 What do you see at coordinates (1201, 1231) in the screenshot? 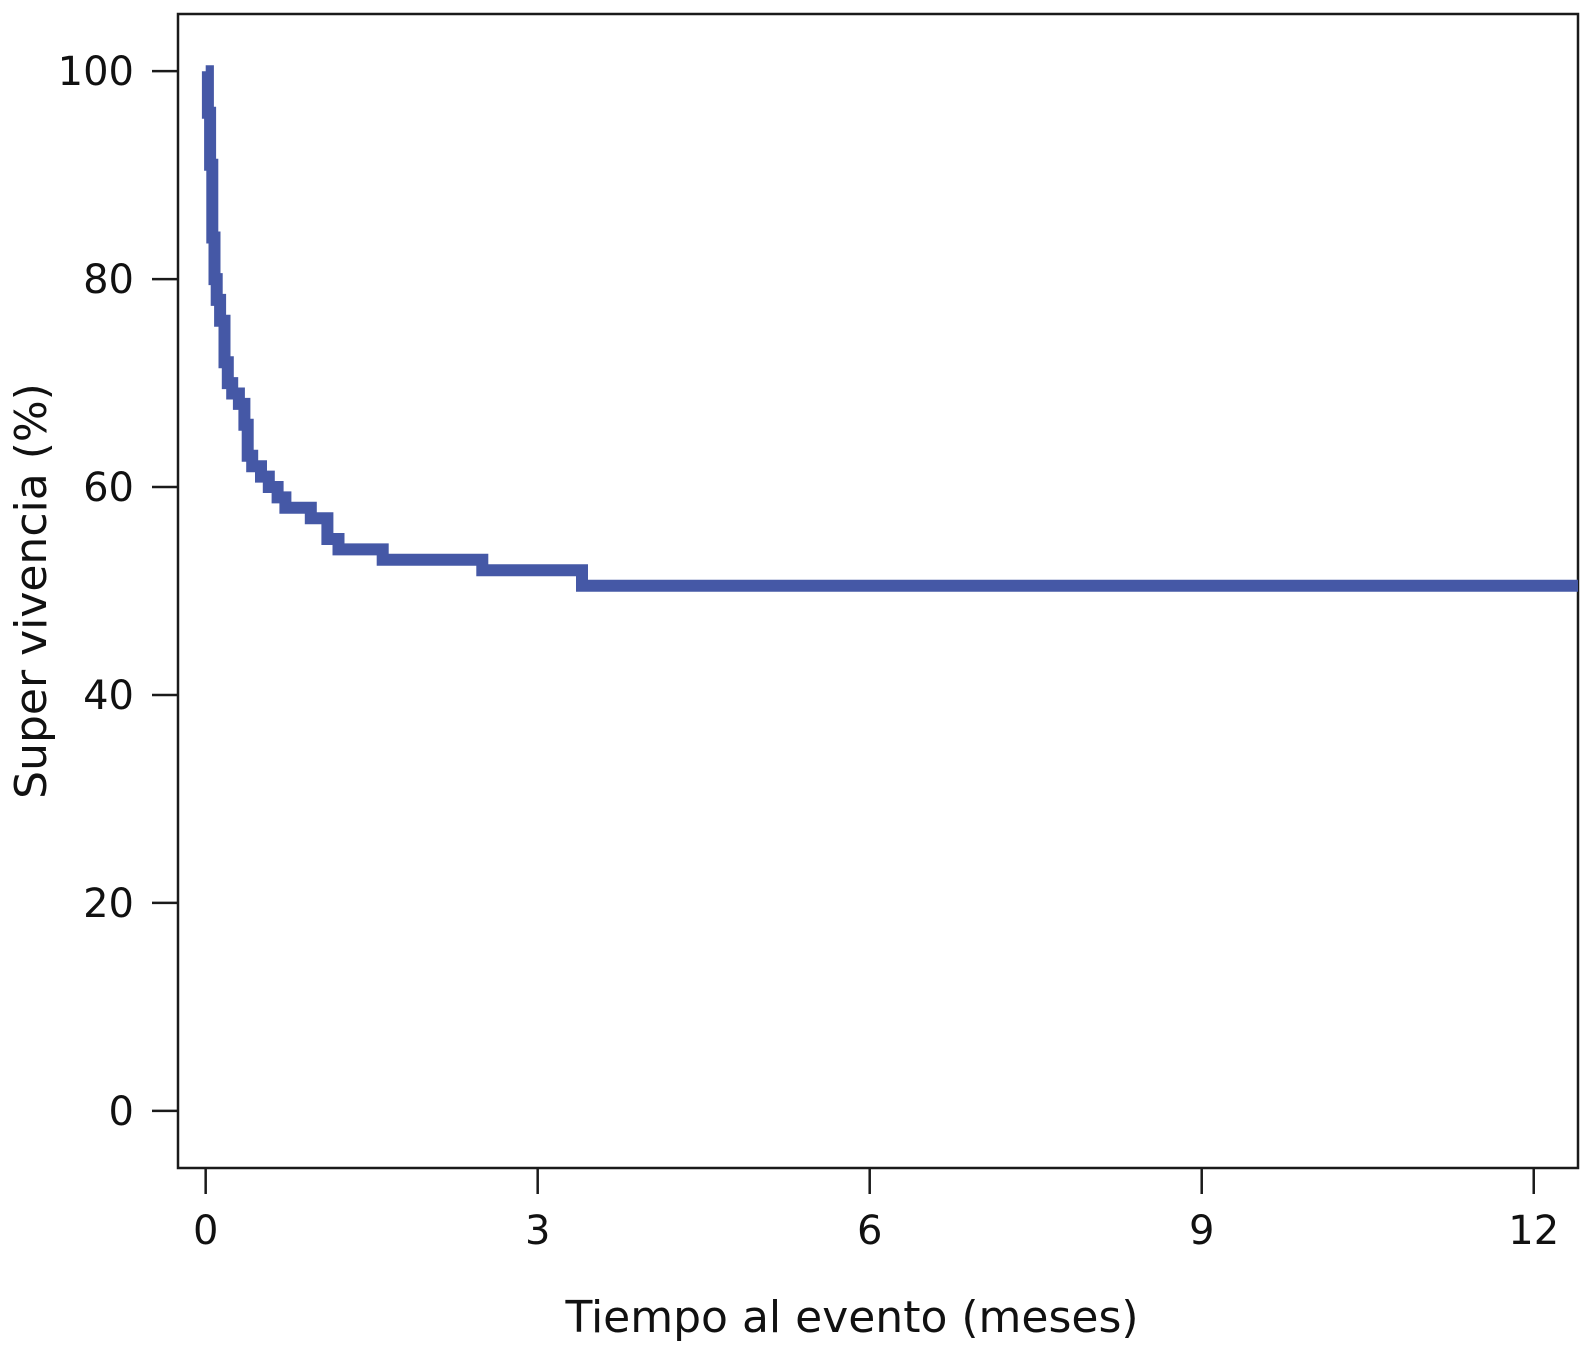
I see `x-tick-label: 9` at bounding box center [1201, 1231].